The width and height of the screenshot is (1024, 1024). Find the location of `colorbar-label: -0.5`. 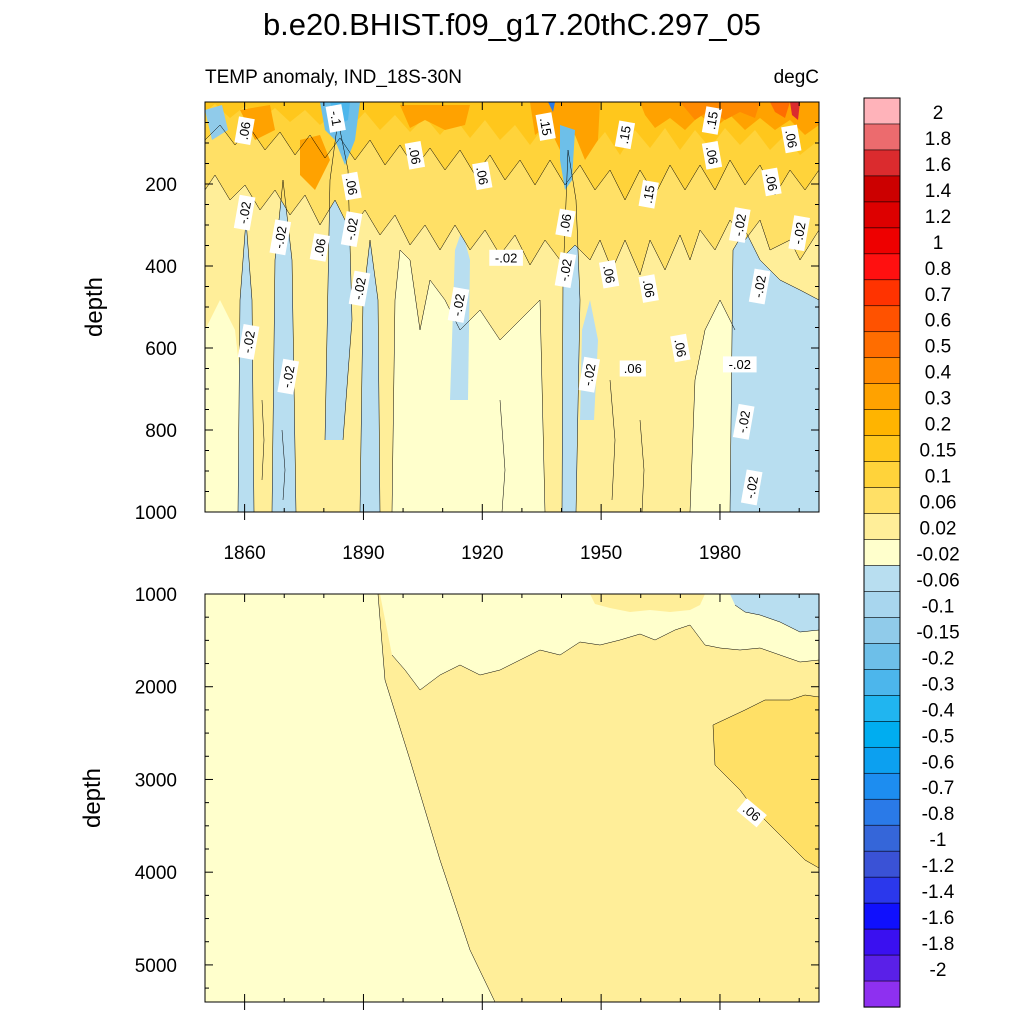

colorbar-label: -0.5 is located at coordinates (938, 736).